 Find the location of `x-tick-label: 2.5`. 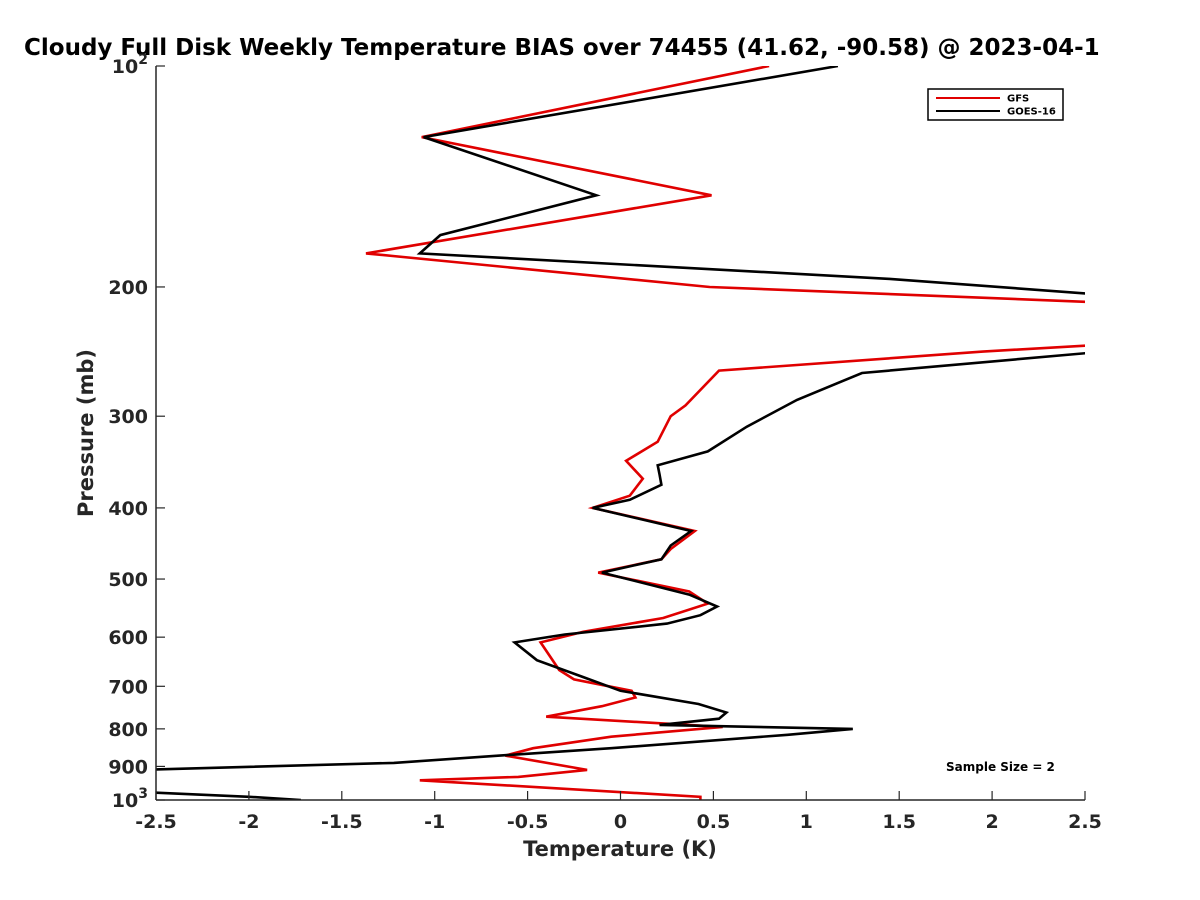

x-tick-label: 2.5 is located at coordinates (1085, 822).